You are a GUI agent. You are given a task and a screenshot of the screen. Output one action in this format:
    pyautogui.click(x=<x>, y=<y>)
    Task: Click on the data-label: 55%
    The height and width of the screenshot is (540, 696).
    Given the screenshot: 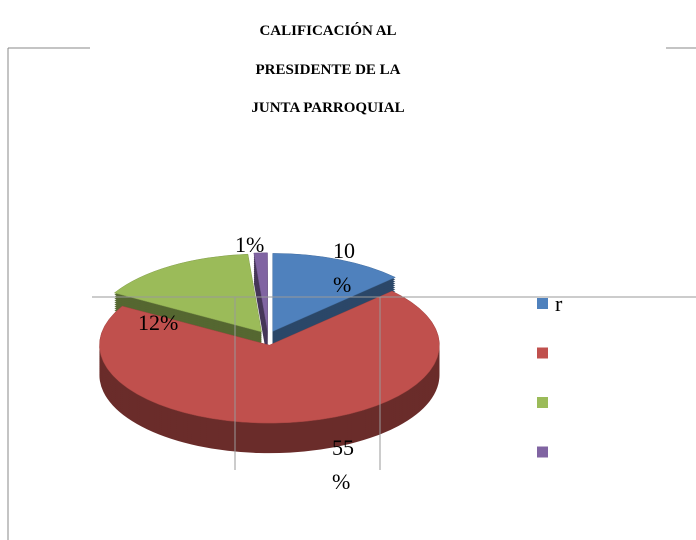 What is the action you would take?
    pyautogui.click(x=343, y=464)
    